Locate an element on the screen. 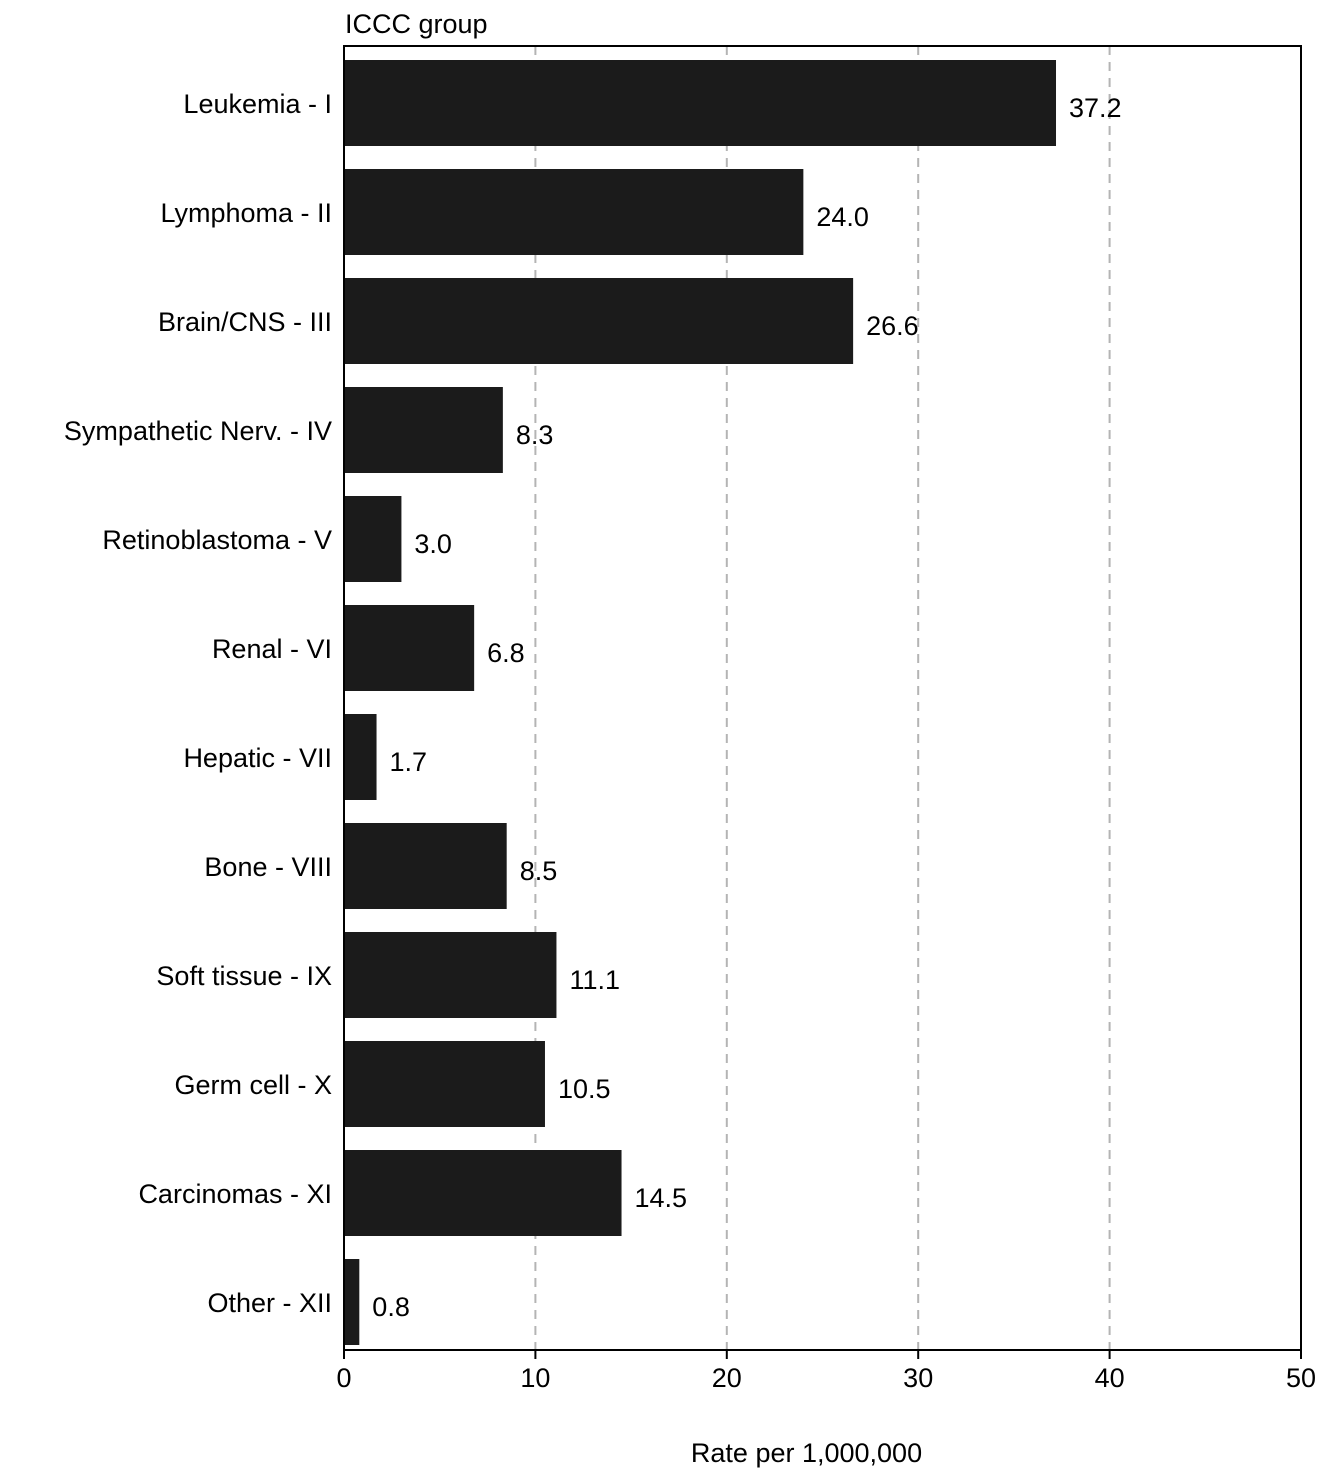  tick-label: 50 is located at coordinates (1301, 1378).